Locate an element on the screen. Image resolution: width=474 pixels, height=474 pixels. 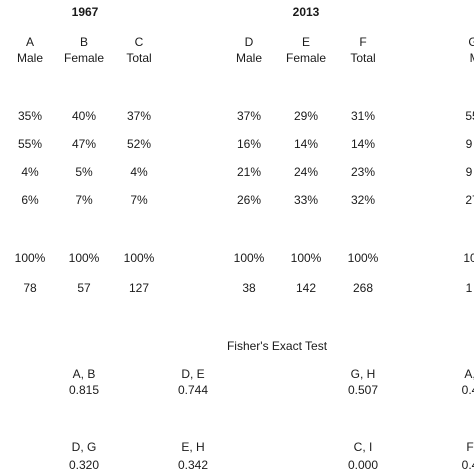
test-pair-label: D, E is located at coordinates (193, 374).